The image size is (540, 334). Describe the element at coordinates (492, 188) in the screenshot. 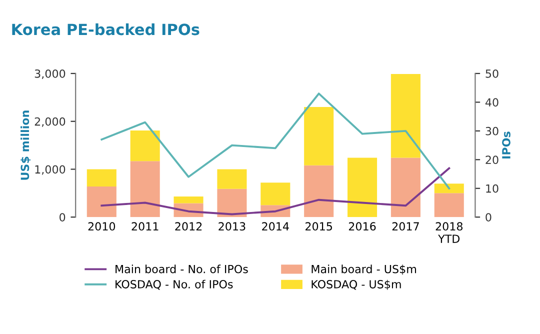

I see `y2-tick-label: 10` at that location.